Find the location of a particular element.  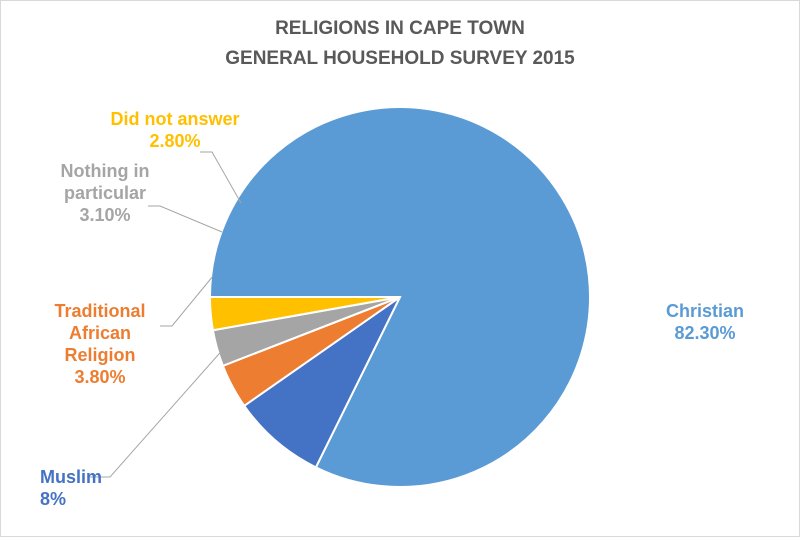

data-label-nothing-in-particular: Nothing in particular 3.10% is located at coordinates (105, 193).